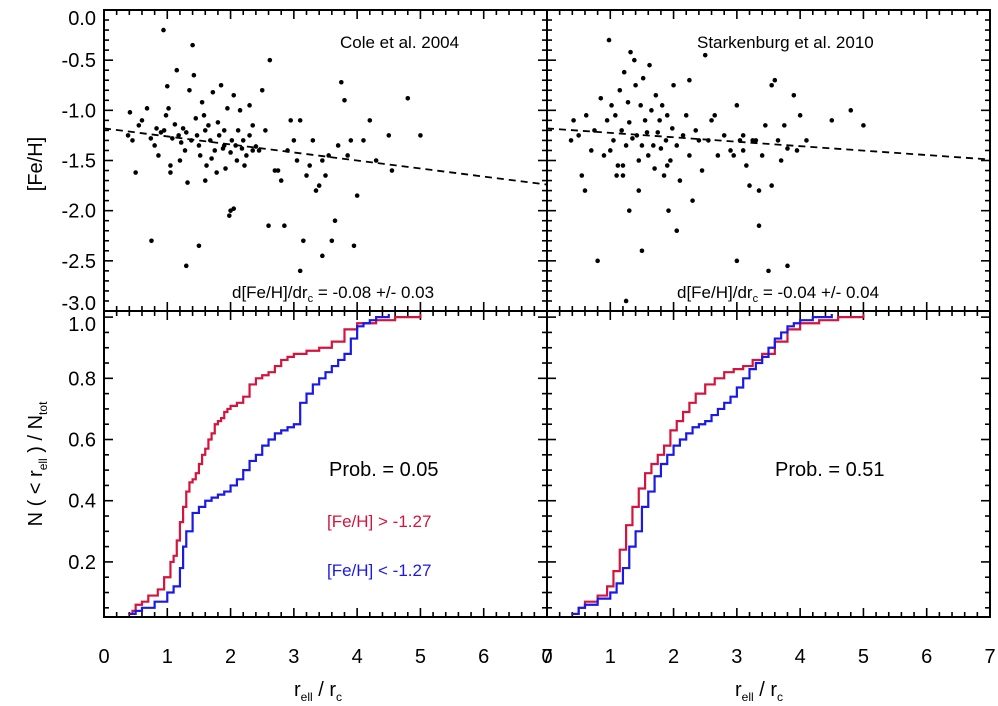 The width and height of the screenshot is (998, 706). What do you see at coordinates (293, 657) in the screenshot?
I see `x-tick-label: 3` at bounding box center [293, 657].